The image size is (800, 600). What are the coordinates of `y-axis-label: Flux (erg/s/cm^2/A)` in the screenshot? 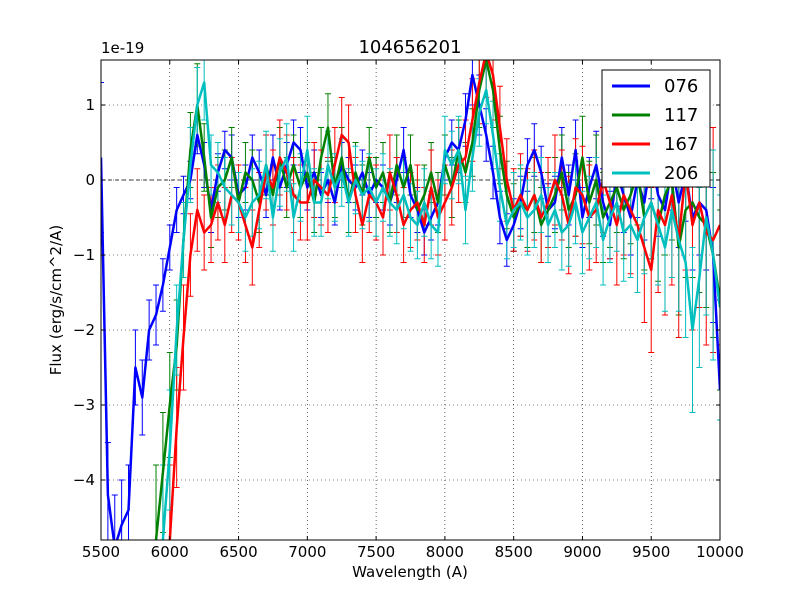 It's located at (56, 300).